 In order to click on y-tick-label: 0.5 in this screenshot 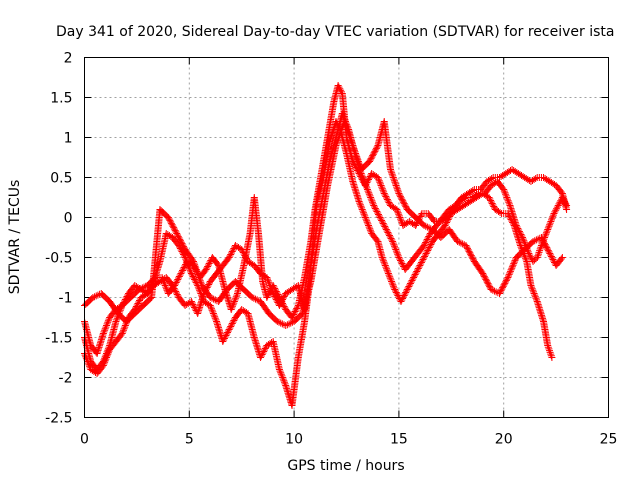, I will do `click(61, 179)`.